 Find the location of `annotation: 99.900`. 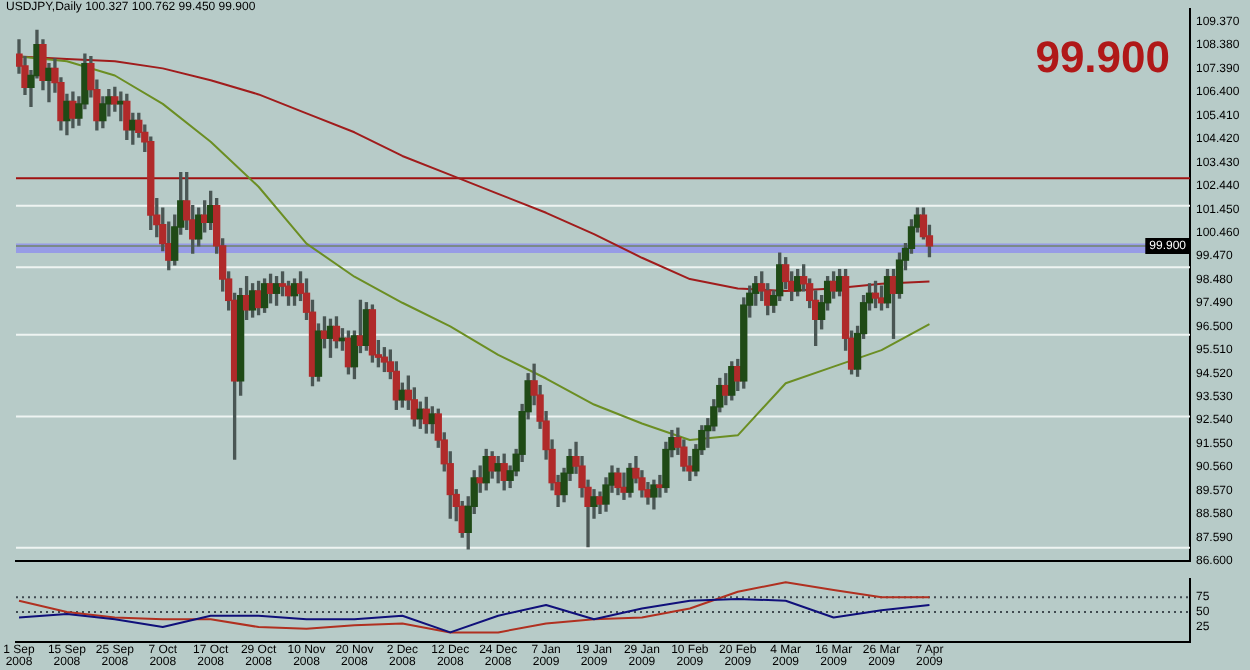

annotation: 99.900 is located at coordinates (1102, 58).